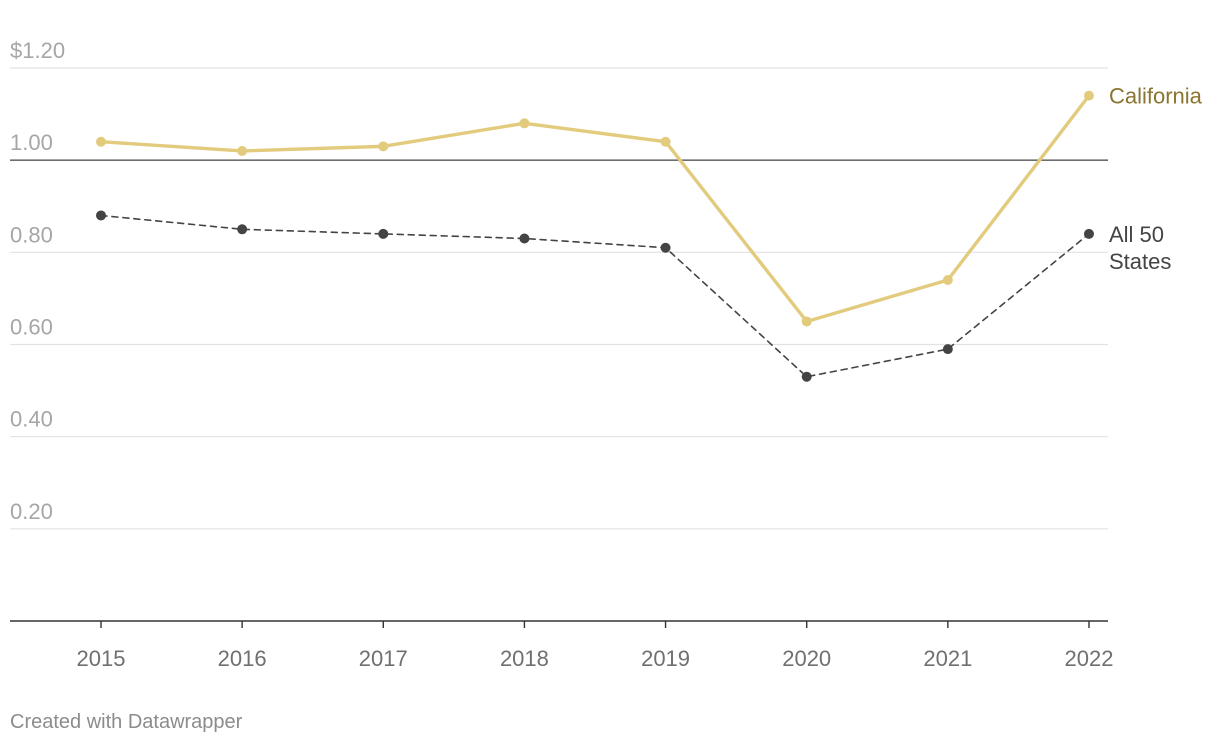 This screenshot has height=748, width=1220. What do you see at coordinates (806, 658) in the screenshot?
I see `x-tick-label: 2020` at bounding box center [806, 658].